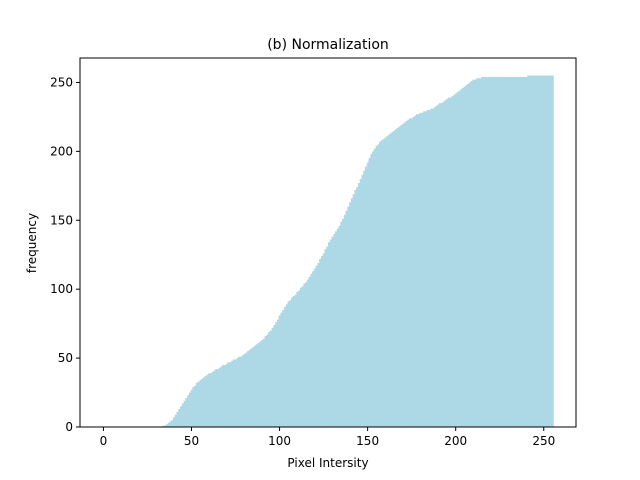 This screenshot has height=480, width=640. What do you see at coordinates (32, 243) in the screenshot?
I see `y-axis-label: frequency` at bounding box center [32, 243].